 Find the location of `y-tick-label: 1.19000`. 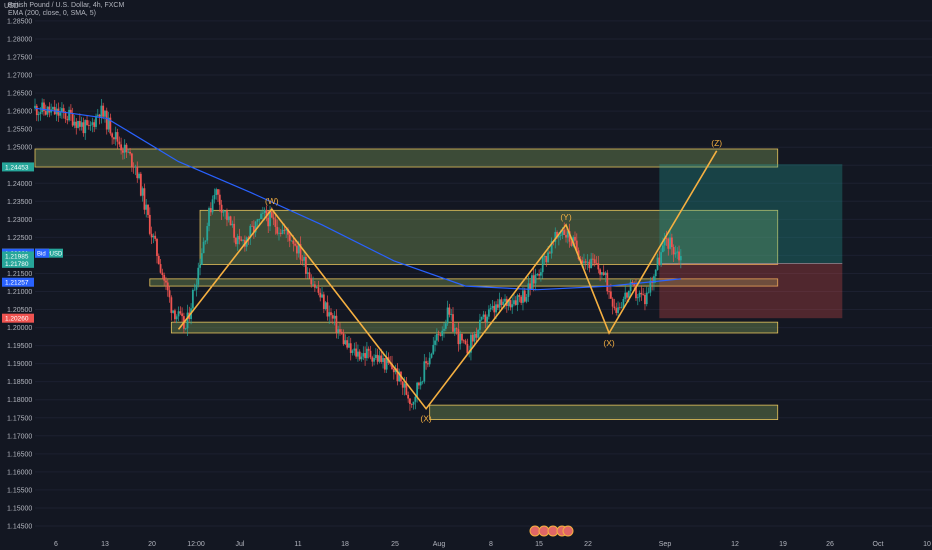

y-tick-label: 1.19000 is located at coordinates (19, 364).